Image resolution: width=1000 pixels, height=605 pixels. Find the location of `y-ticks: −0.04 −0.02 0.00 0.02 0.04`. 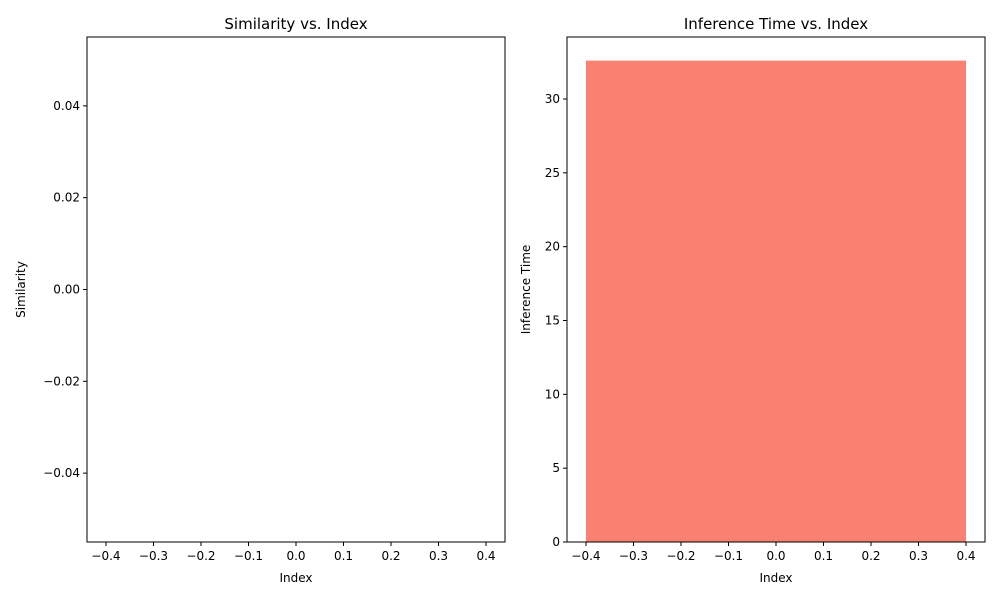

y-ticks: −0.04 −0.02 0.00 0.02 0.04 is located at coordinates (65, 289).